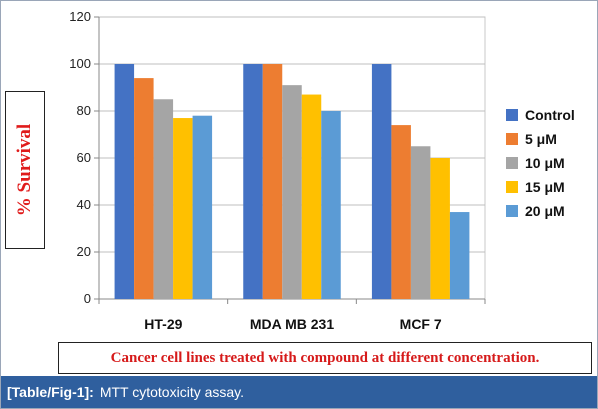 This screenshot has width=598, height=409. Describe the element at coordinates (87, 298) in the screenshot. I see `y-tick-label: 0` at that location.